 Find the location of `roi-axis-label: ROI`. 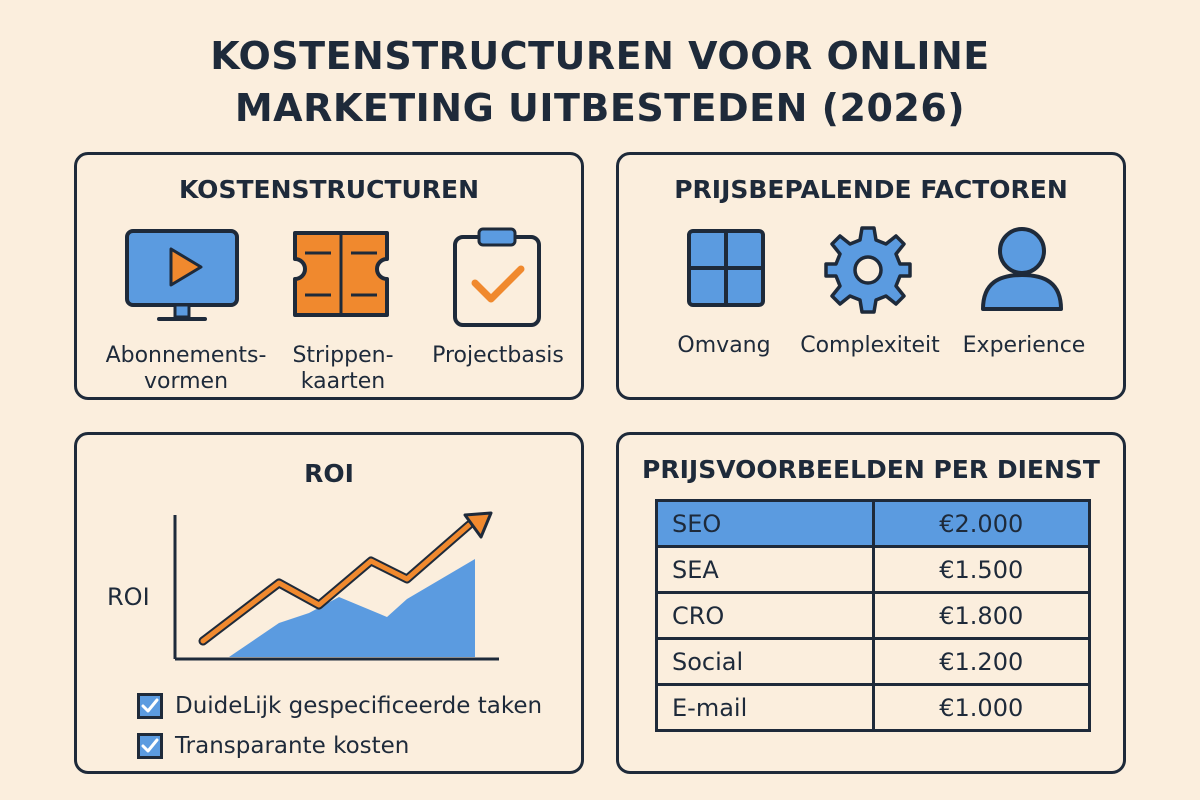

roi-axis-label: ROI is located at coordinates (128, 597).